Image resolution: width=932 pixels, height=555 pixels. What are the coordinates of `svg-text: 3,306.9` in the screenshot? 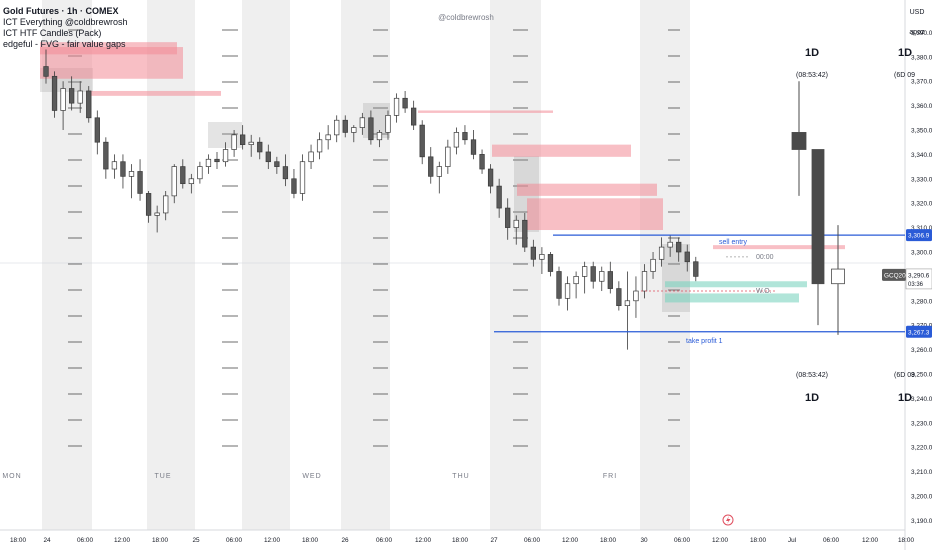 It's located at (919, 236).